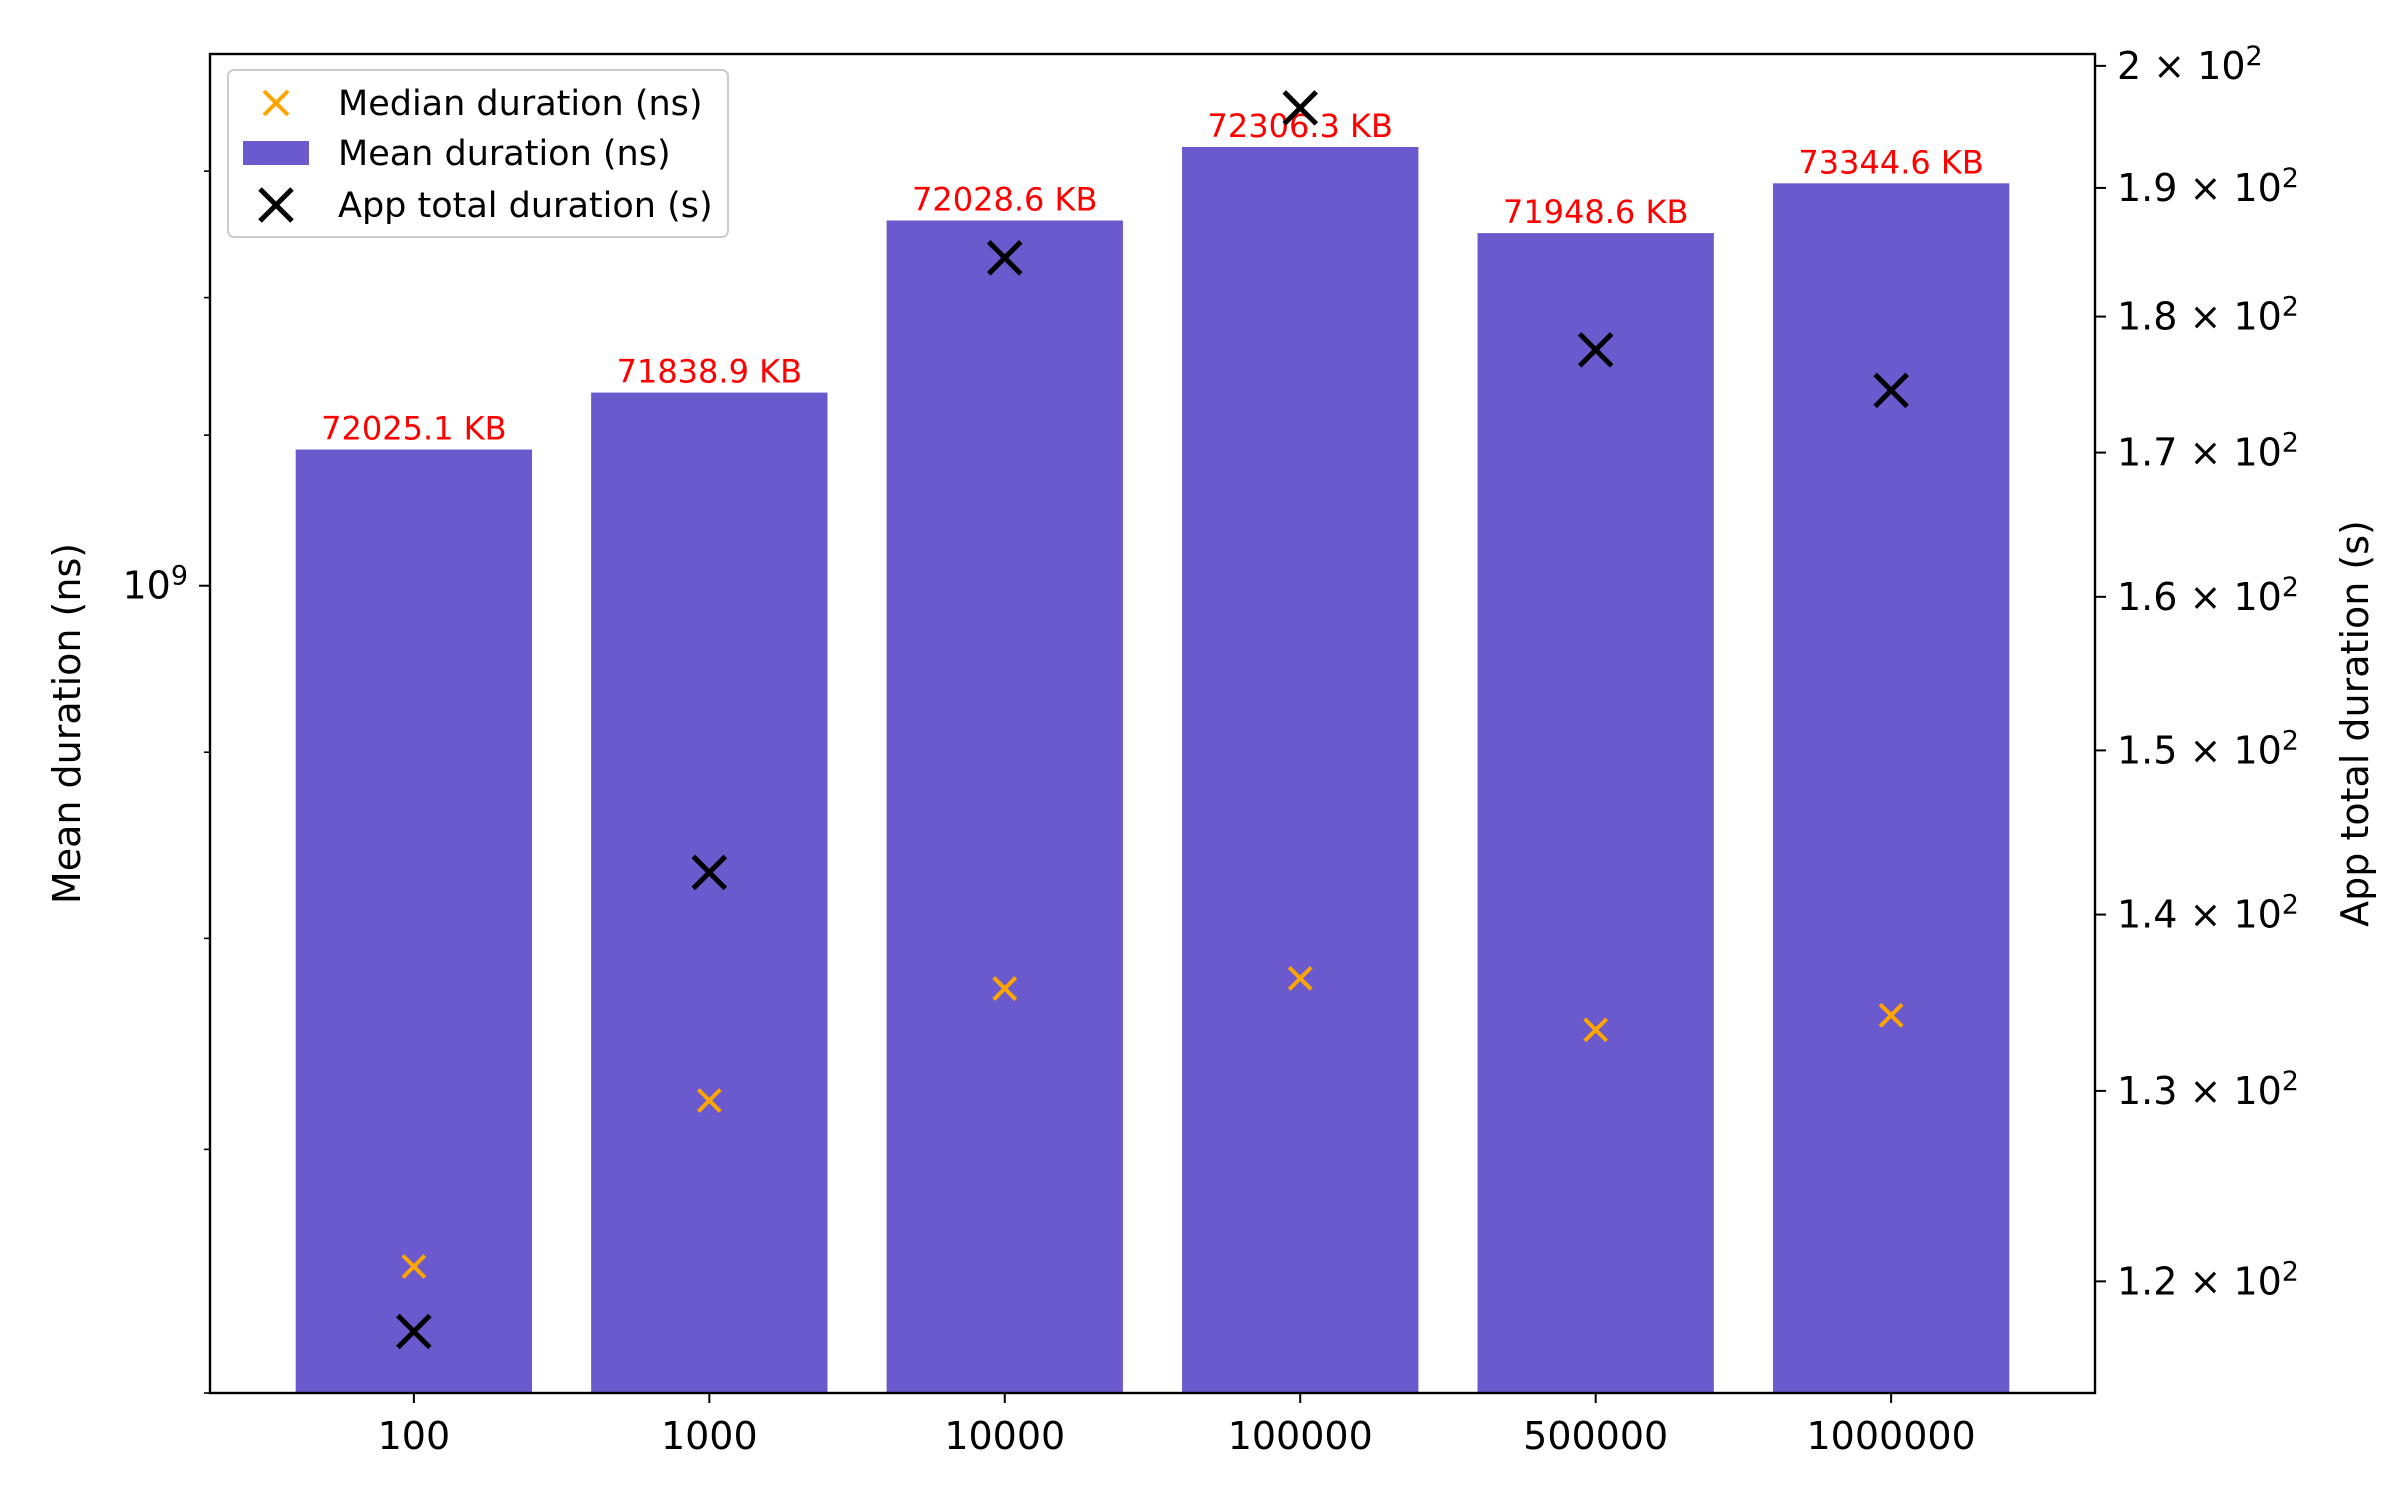  I want to click on y-axis-left: 109, so click(166, 782).